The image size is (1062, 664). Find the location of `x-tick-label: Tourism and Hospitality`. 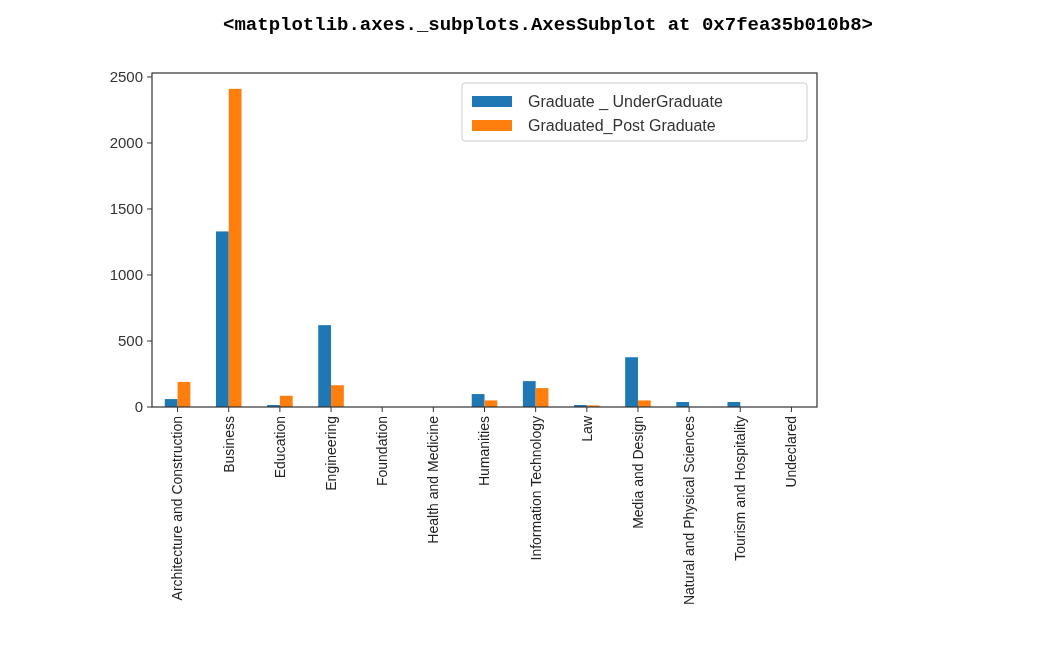

x-tick-label: Tourism and Hospitality is located at coordinates (740, 488).